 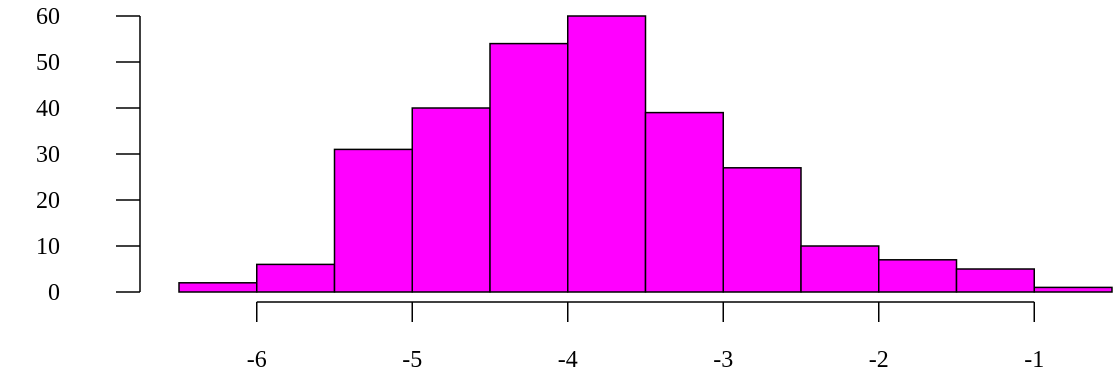 What do you see at coordinates (48, 109) in the screenshot?
I see `y-tick-label-4: 40` at bounding box center [48, 109].